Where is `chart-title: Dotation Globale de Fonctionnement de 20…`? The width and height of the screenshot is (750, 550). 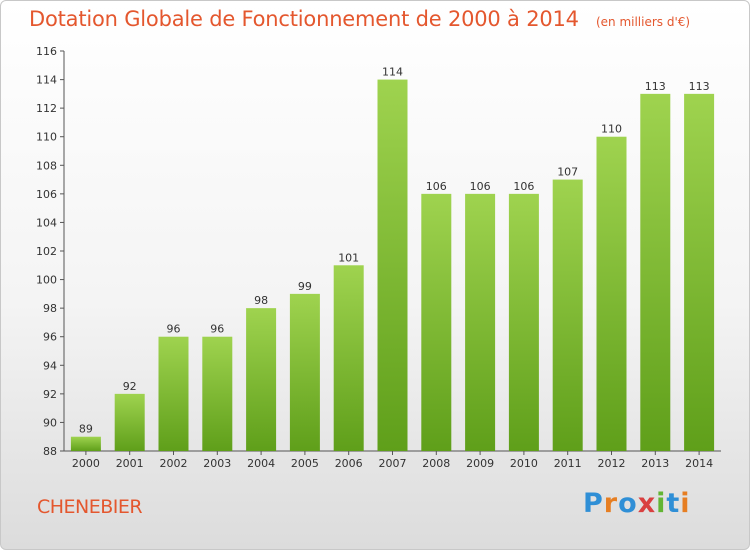
chart-title: Dotation Globale de Fonctionnement de 20… is located at coordinates (304, 19).